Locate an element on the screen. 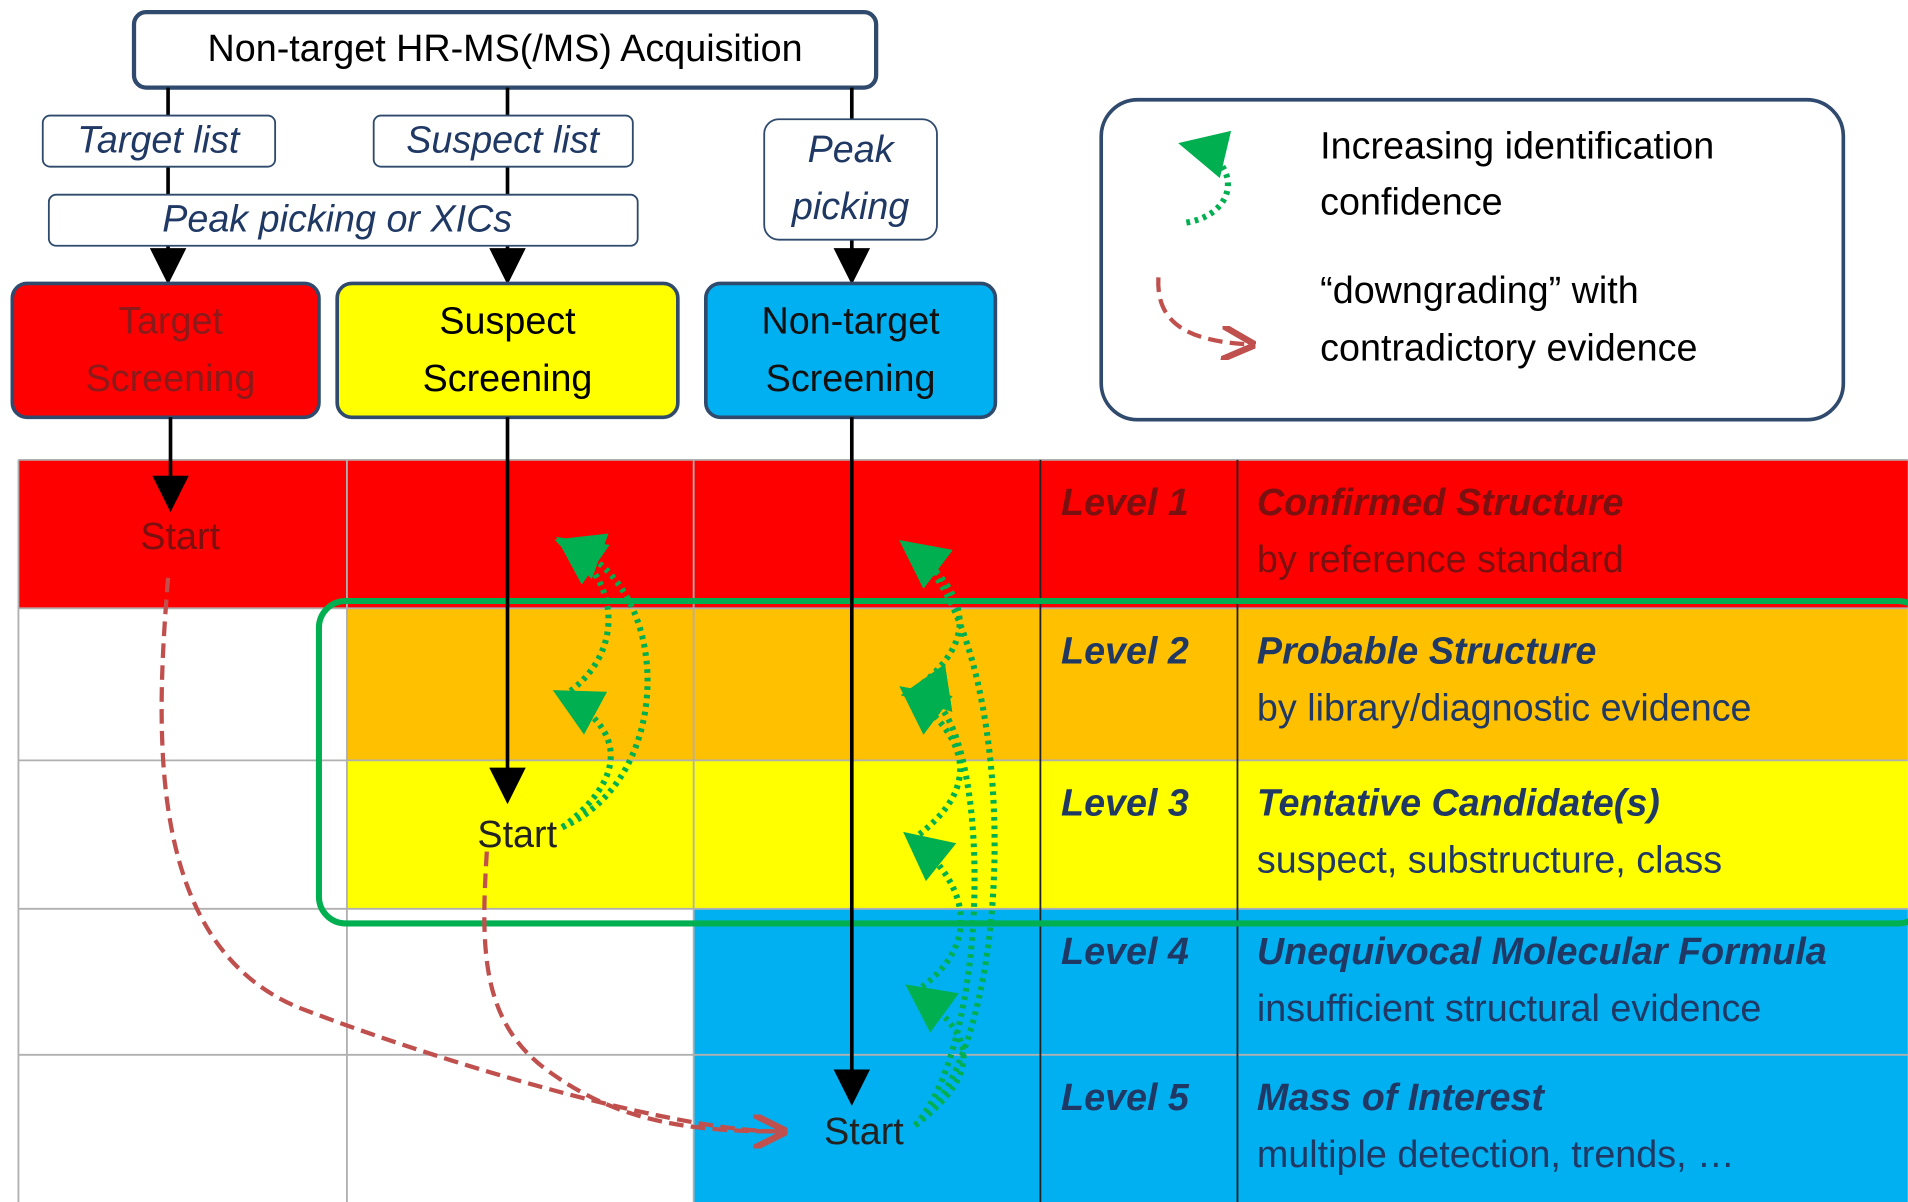  screening-box is located at coordinates (165, 350).